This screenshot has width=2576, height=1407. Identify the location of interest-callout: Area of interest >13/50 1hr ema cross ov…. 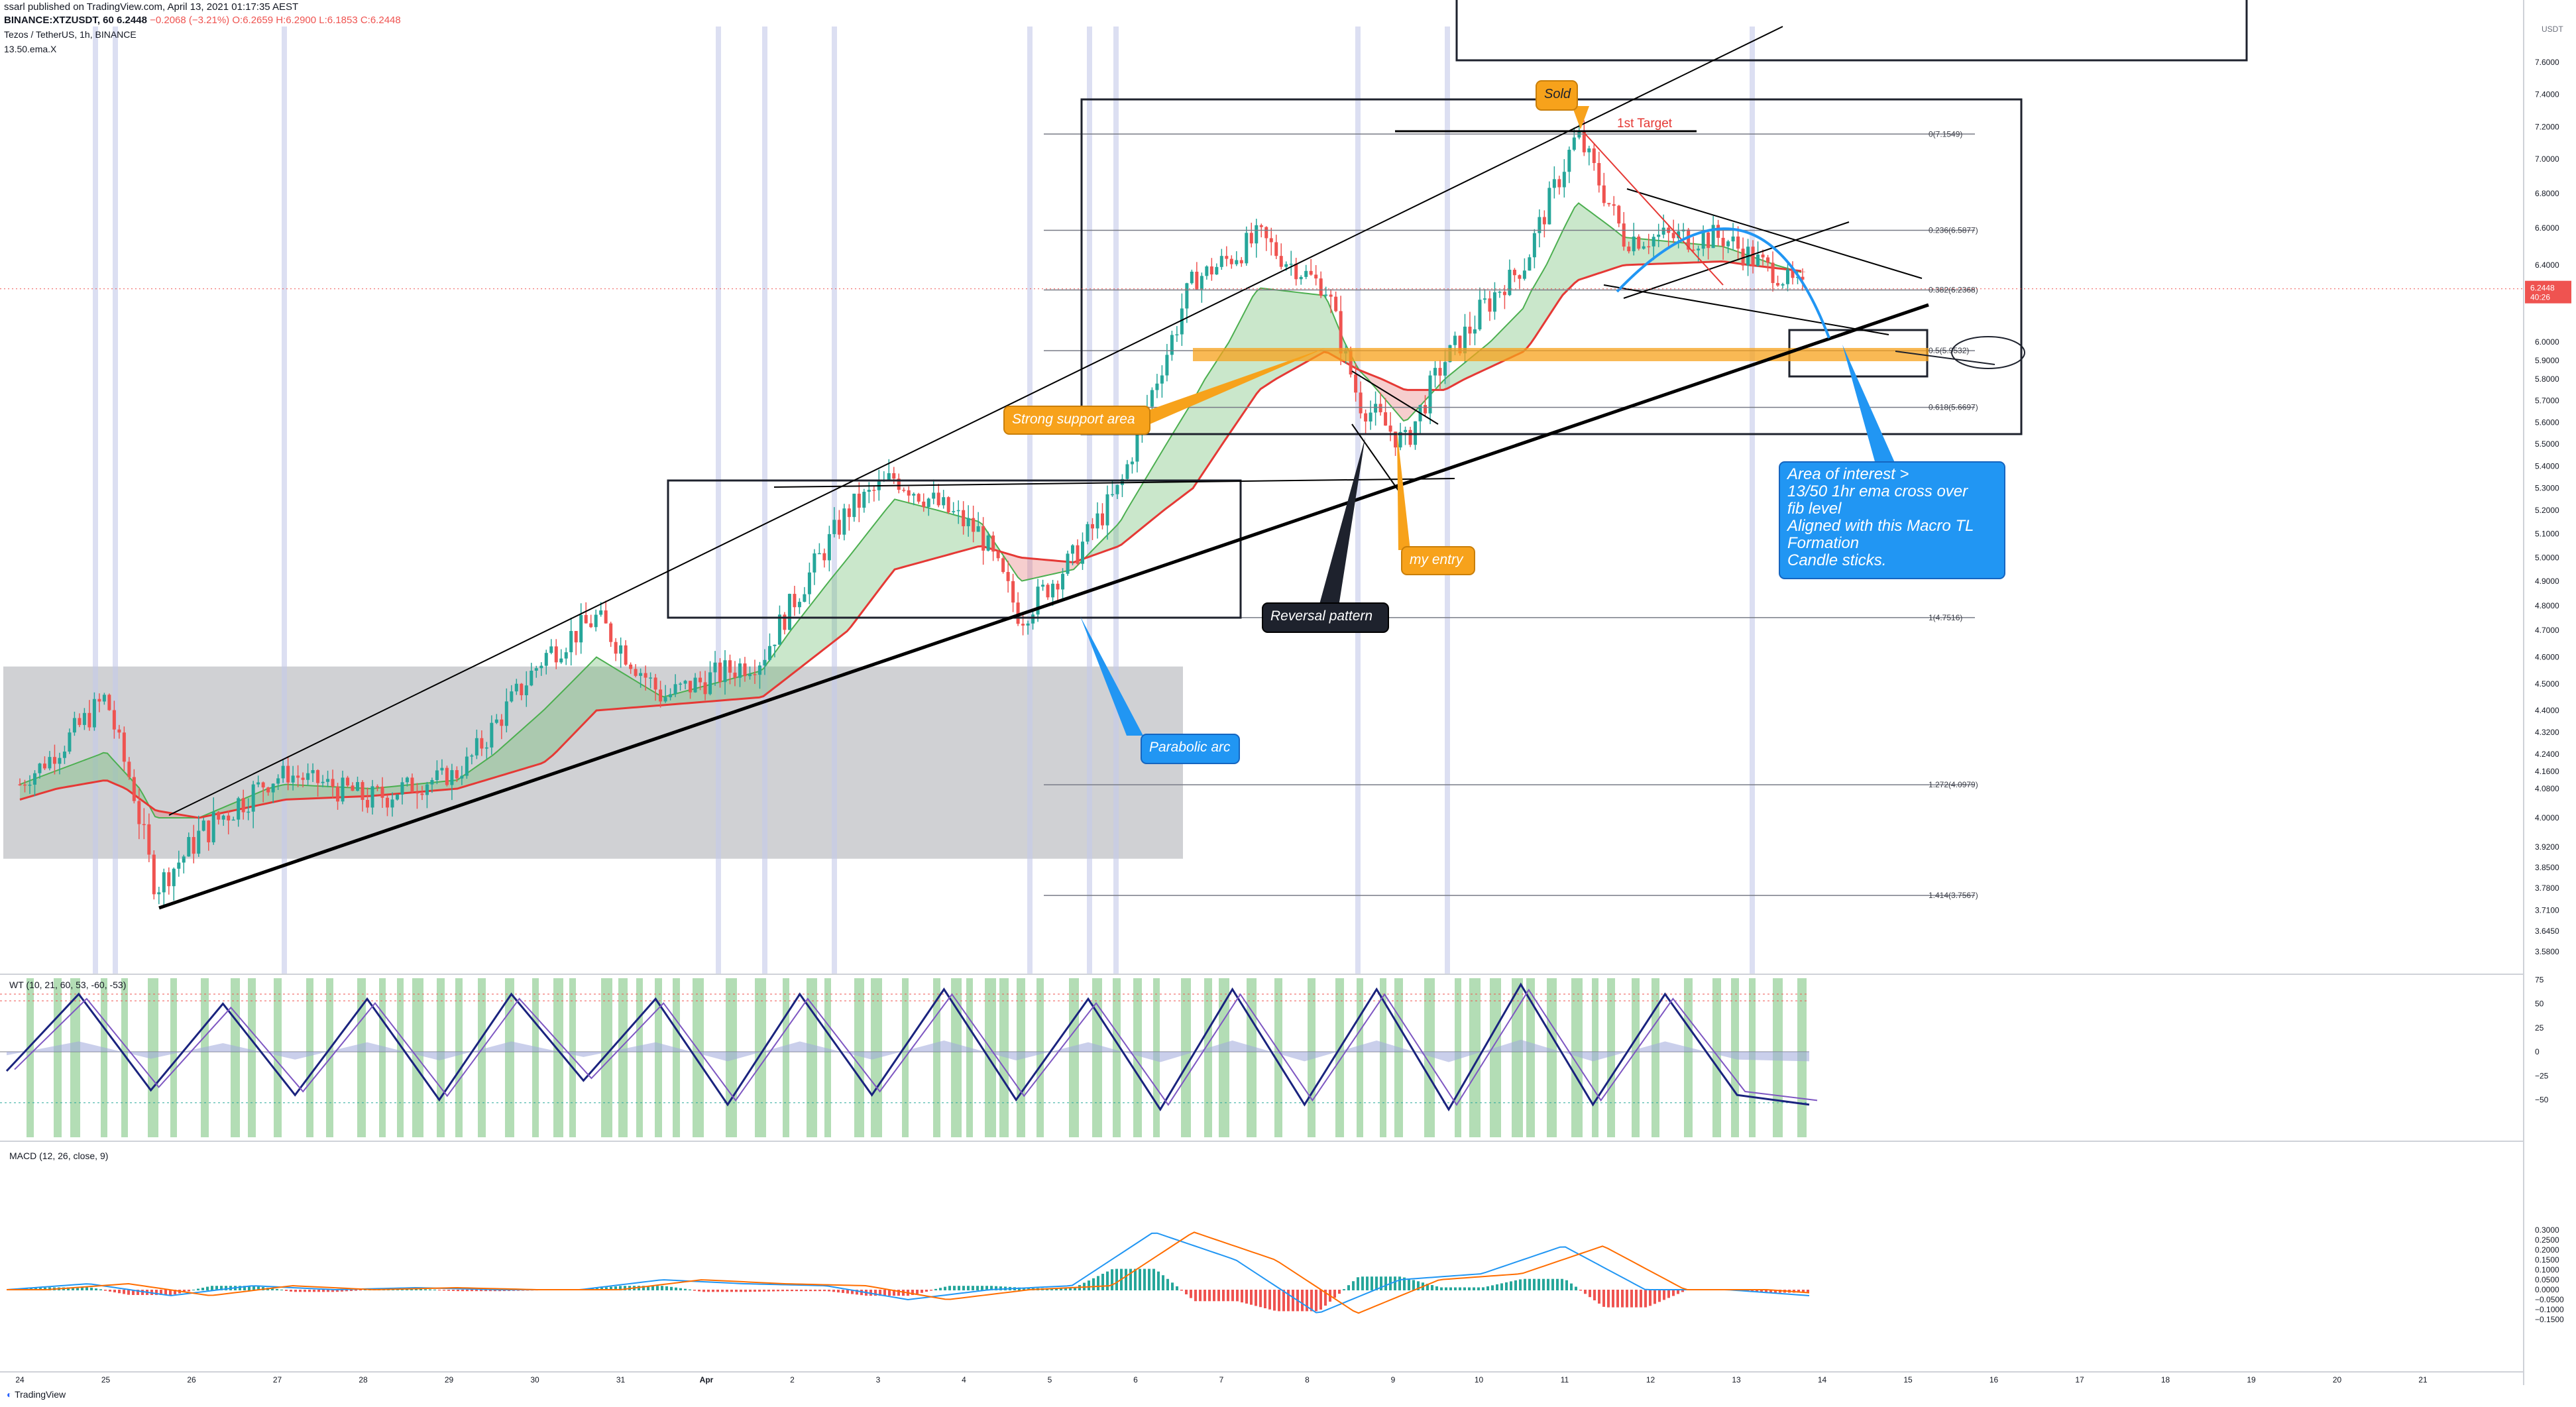
(1892, 520).